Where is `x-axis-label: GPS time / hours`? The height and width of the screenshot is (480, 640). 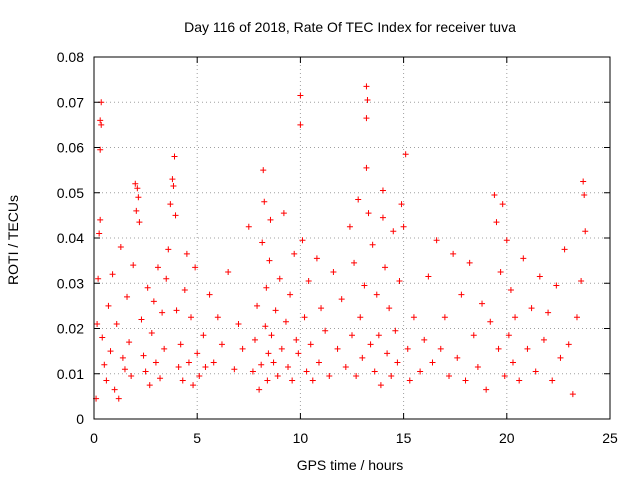
x-axis-label: GPS time / hours is located at coordinates (350, 465).